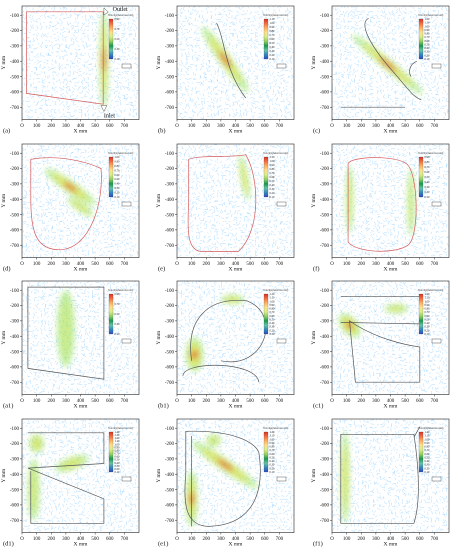 The height and width of the screenshot is (550, 465). What do you see at coordinates (110, 401) in the screenshot?
I see `x-tick-label: 600` at bounding box center [110, 401].